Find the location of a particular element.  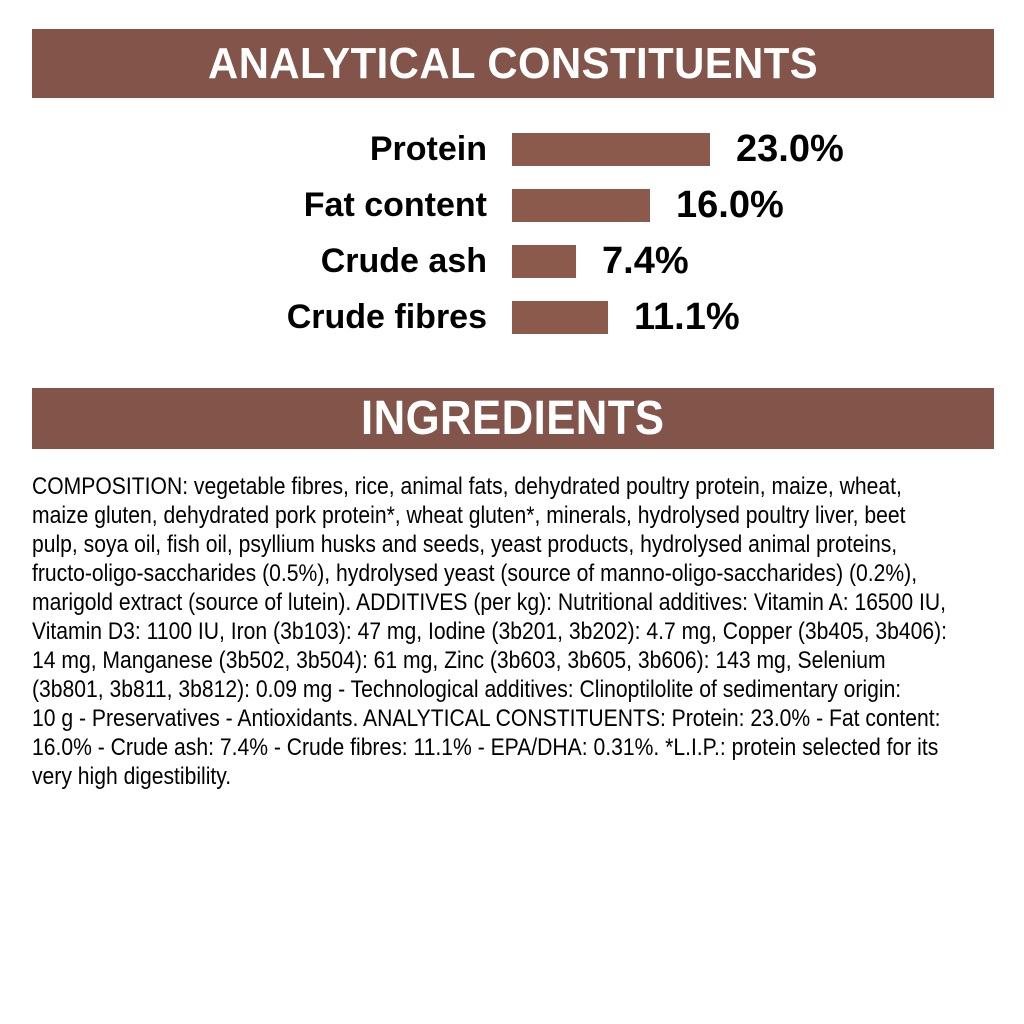

chart-category-label: Crude ash is located at coordinates (403, 261).